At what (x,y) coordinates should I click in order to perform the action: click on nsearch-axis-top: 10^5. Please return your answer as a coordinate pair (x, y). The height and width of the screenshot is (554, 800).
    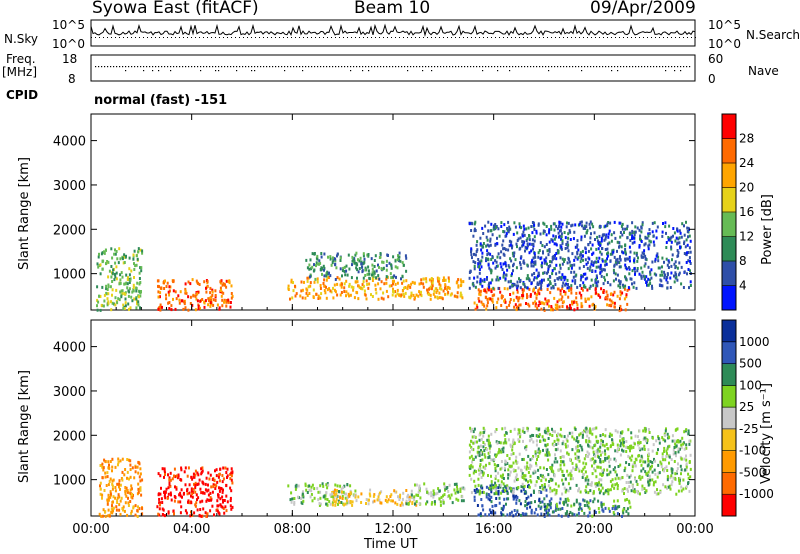
    Looking at the image, I should click on (724, 25).